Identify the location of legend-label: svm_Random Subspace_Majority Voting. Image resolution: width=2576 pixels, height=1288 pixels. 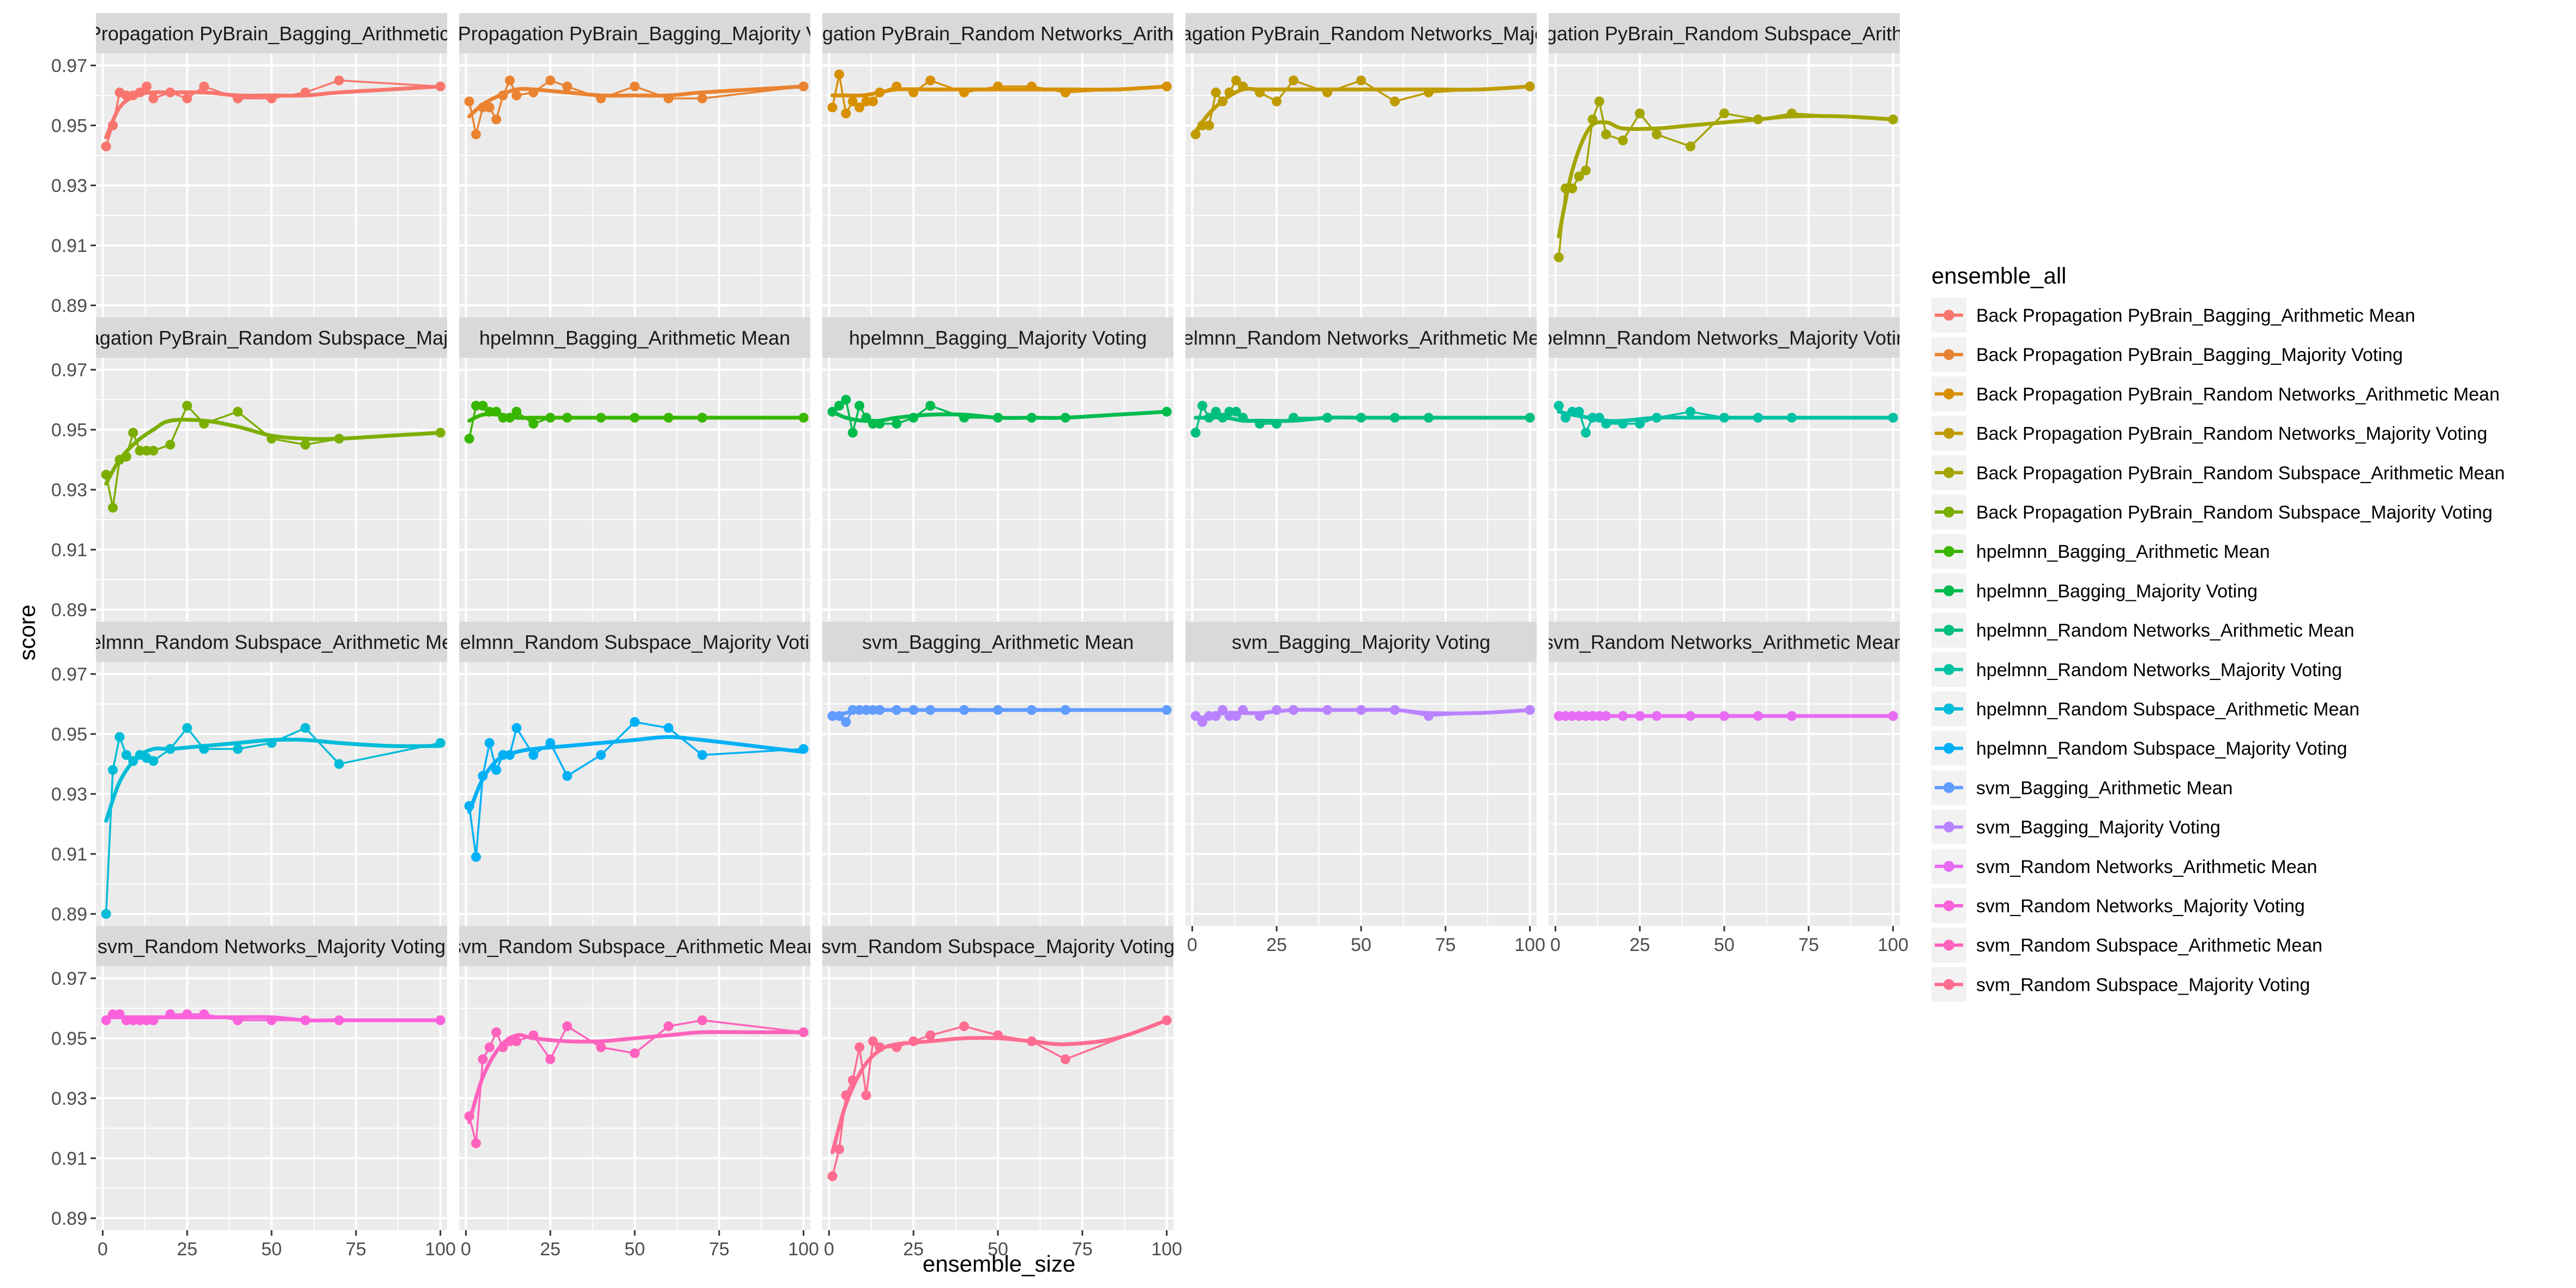
(2143, 984).